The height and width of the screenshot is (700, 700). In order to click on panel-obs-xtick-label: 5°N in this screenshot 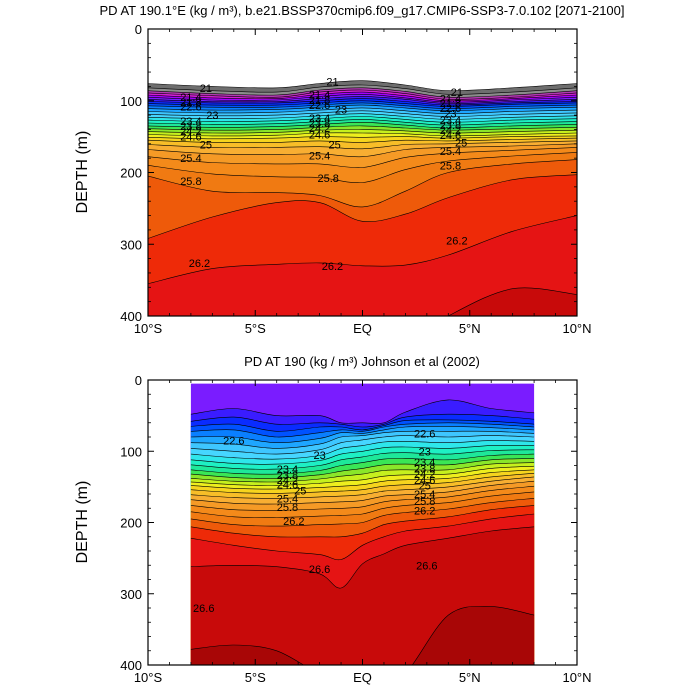, I will do `click(470, 677)`.